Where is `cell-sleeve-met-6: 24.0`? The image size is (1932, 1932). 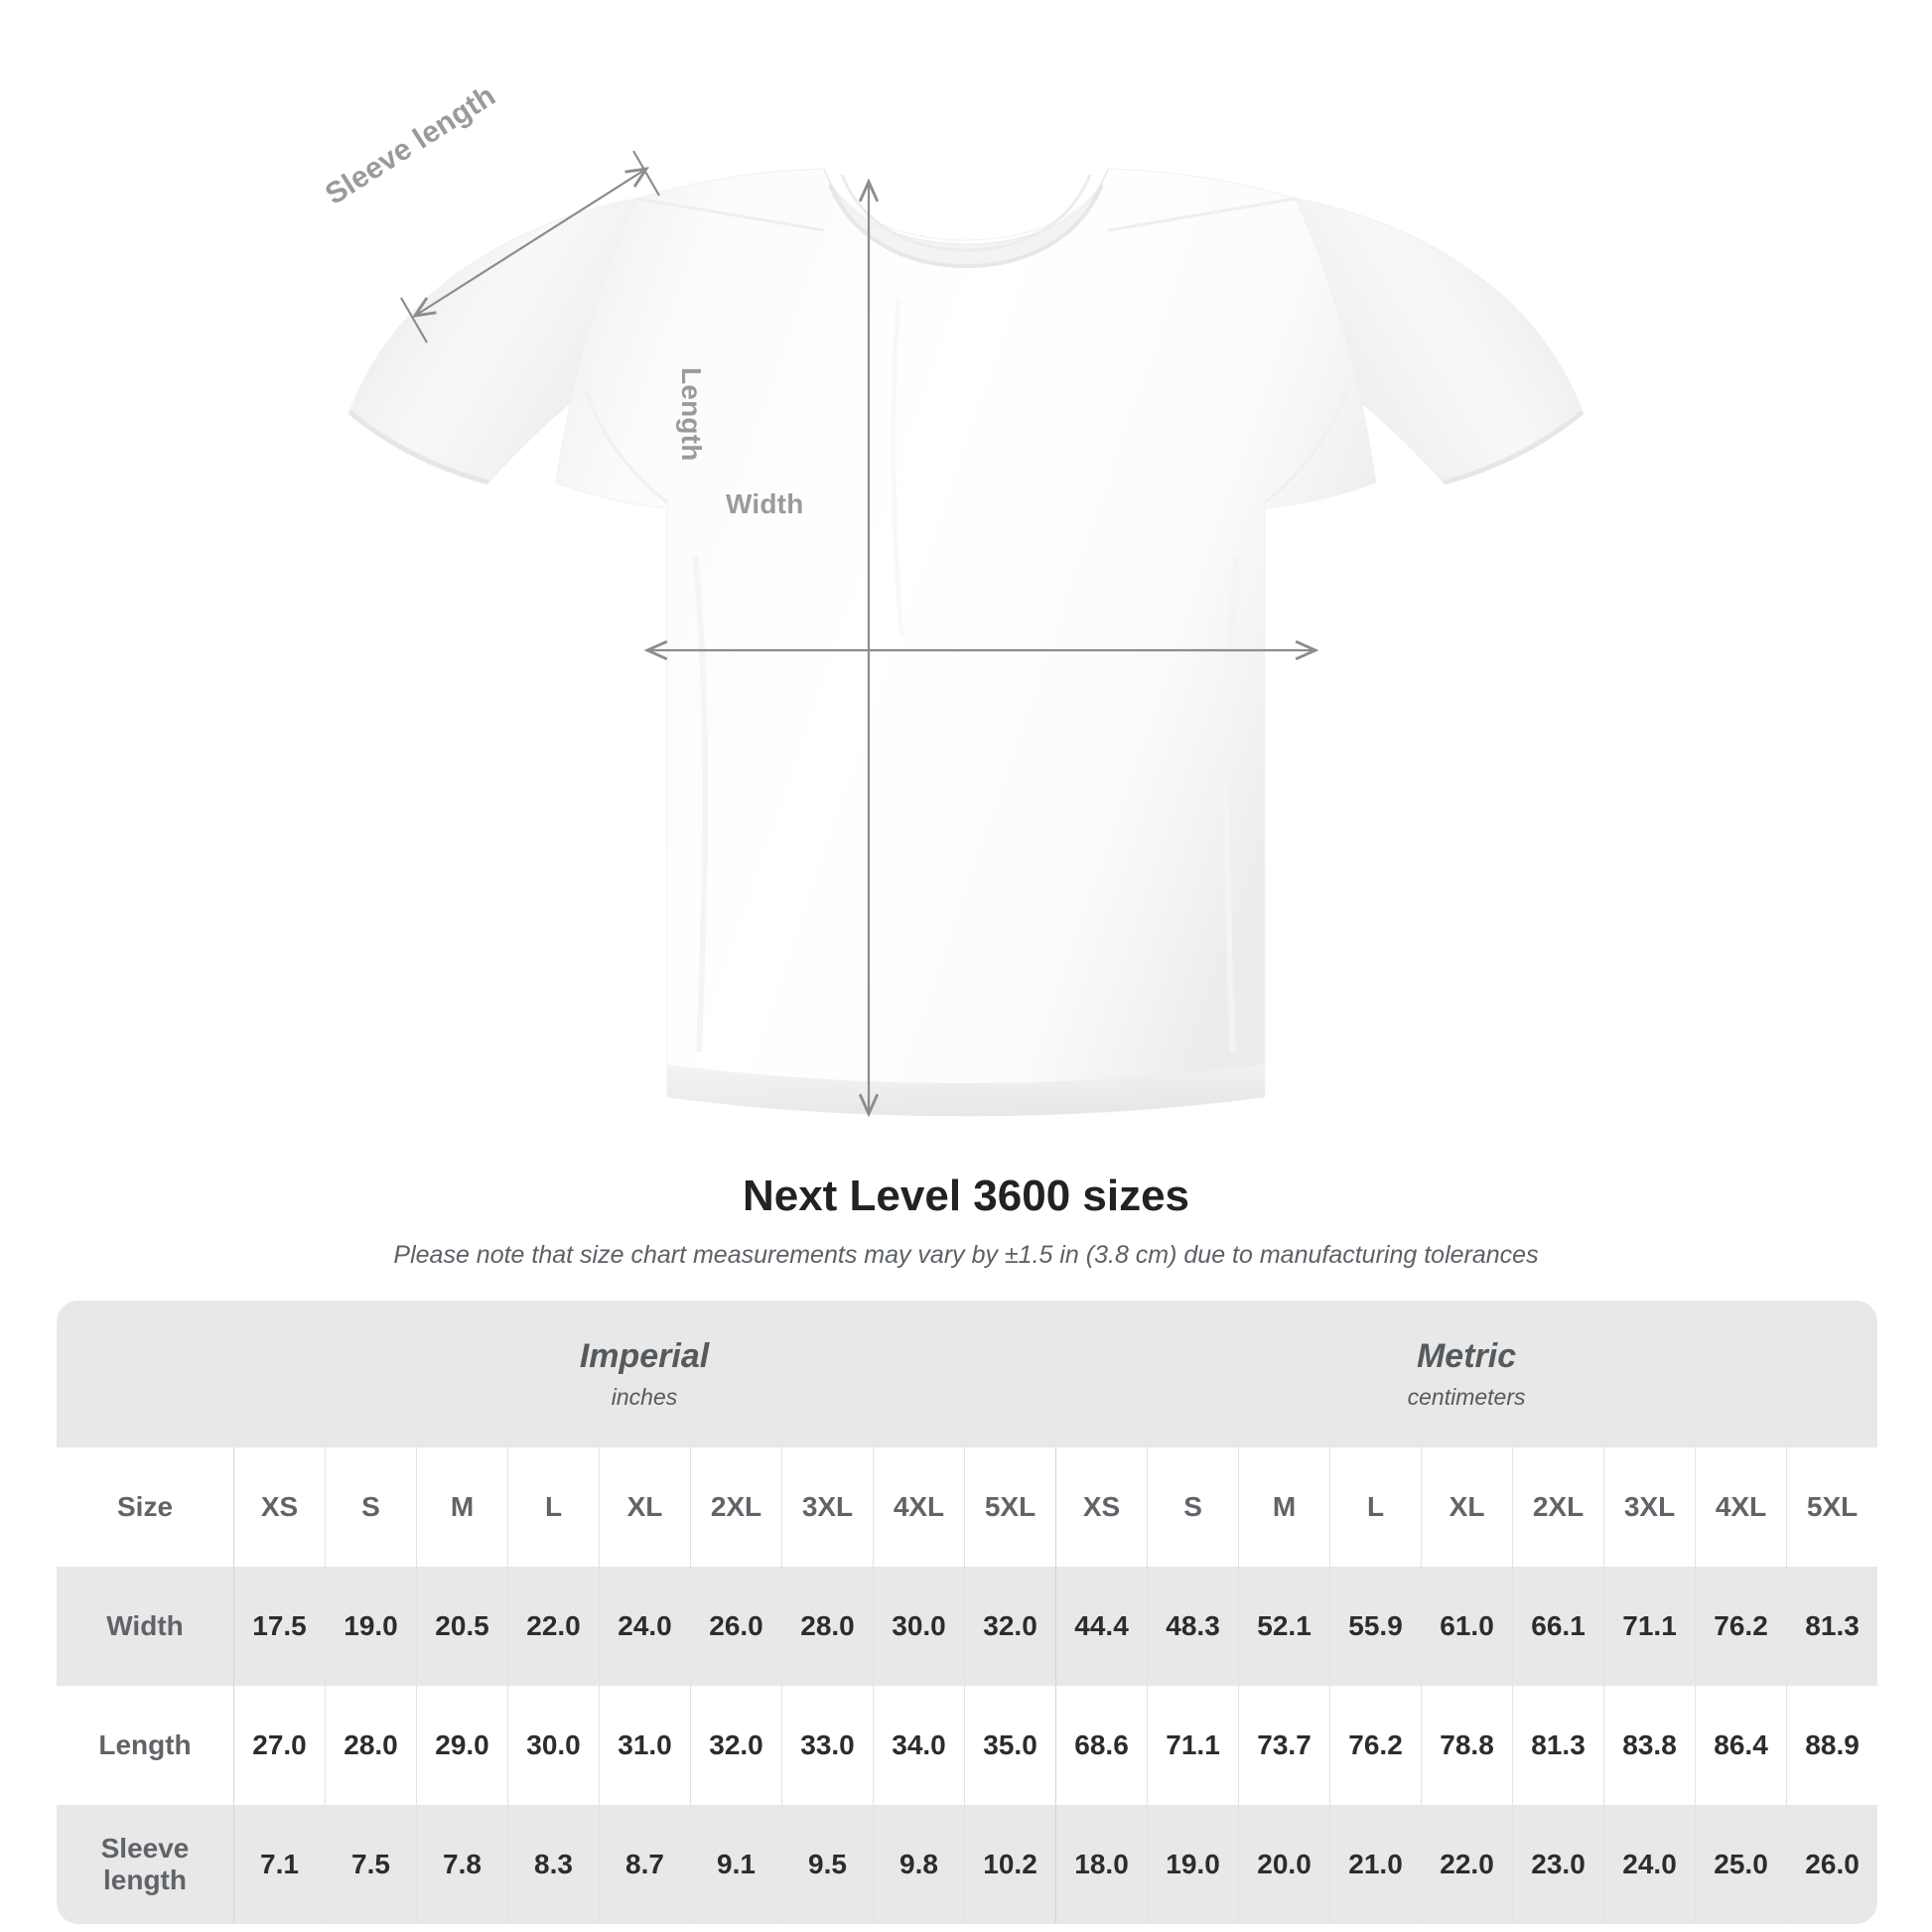 cell-sleeve-met-6: 24.0 is located at coordinates (1650, 1865).